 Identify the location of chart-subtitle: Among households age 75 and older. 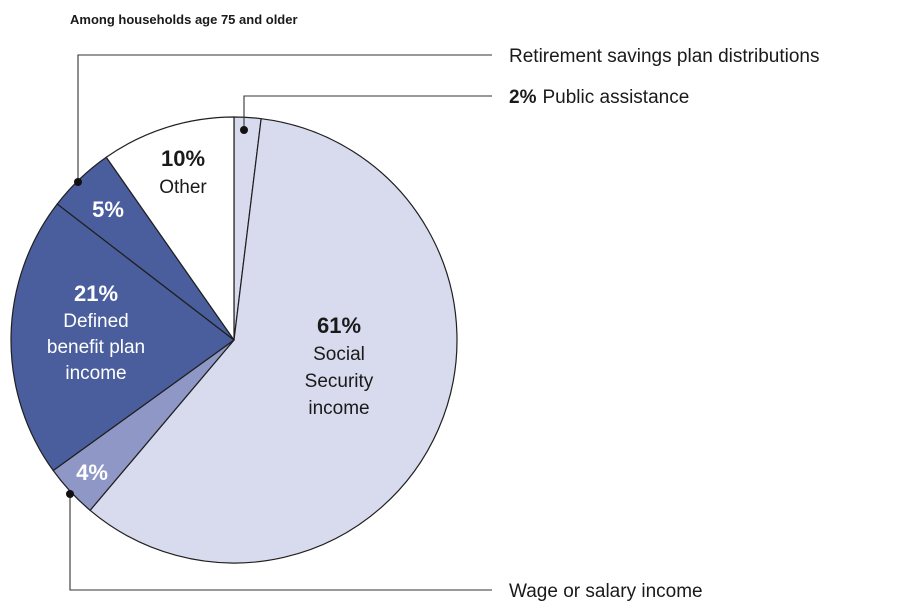
(184, 19).